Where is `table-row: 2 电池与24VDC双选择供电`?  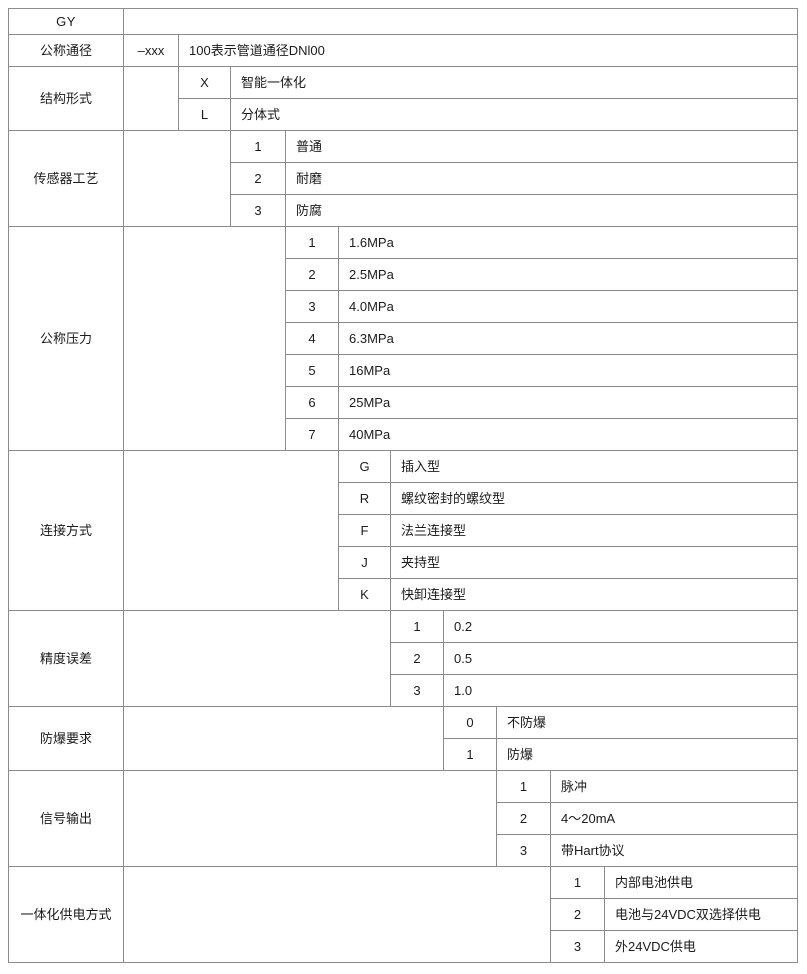 table-row: 2 电池与24VDC双选择供电 is located at coordinates (403, 914).